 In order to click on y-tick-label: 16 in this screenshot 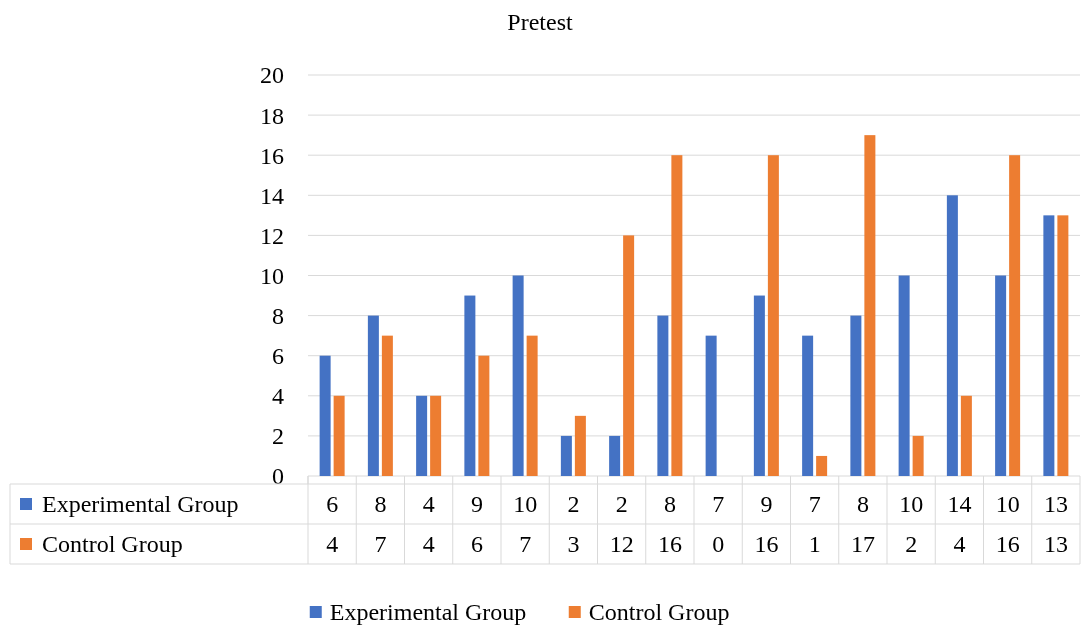, I will do `click(272, 155)`.